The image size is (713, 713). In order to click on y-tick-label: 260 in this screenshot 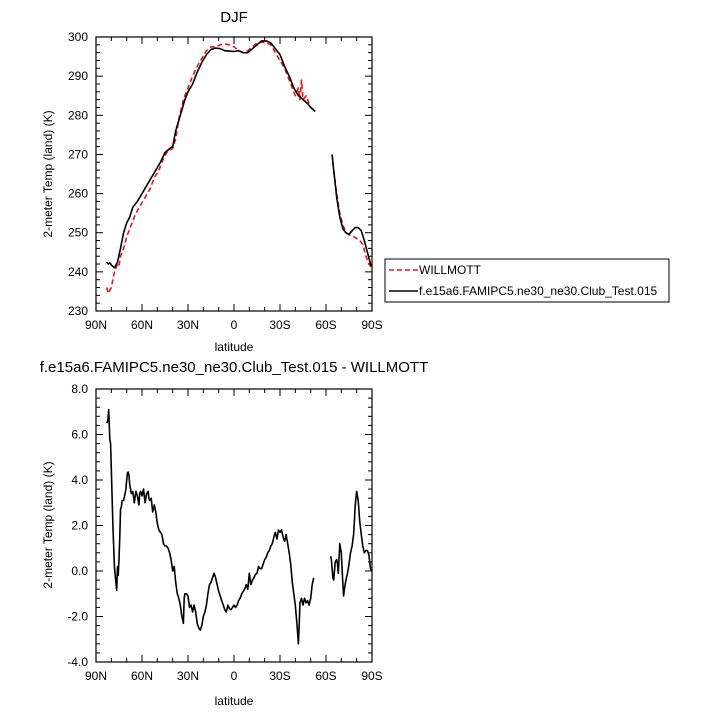, I will do `click(78, 194)`.